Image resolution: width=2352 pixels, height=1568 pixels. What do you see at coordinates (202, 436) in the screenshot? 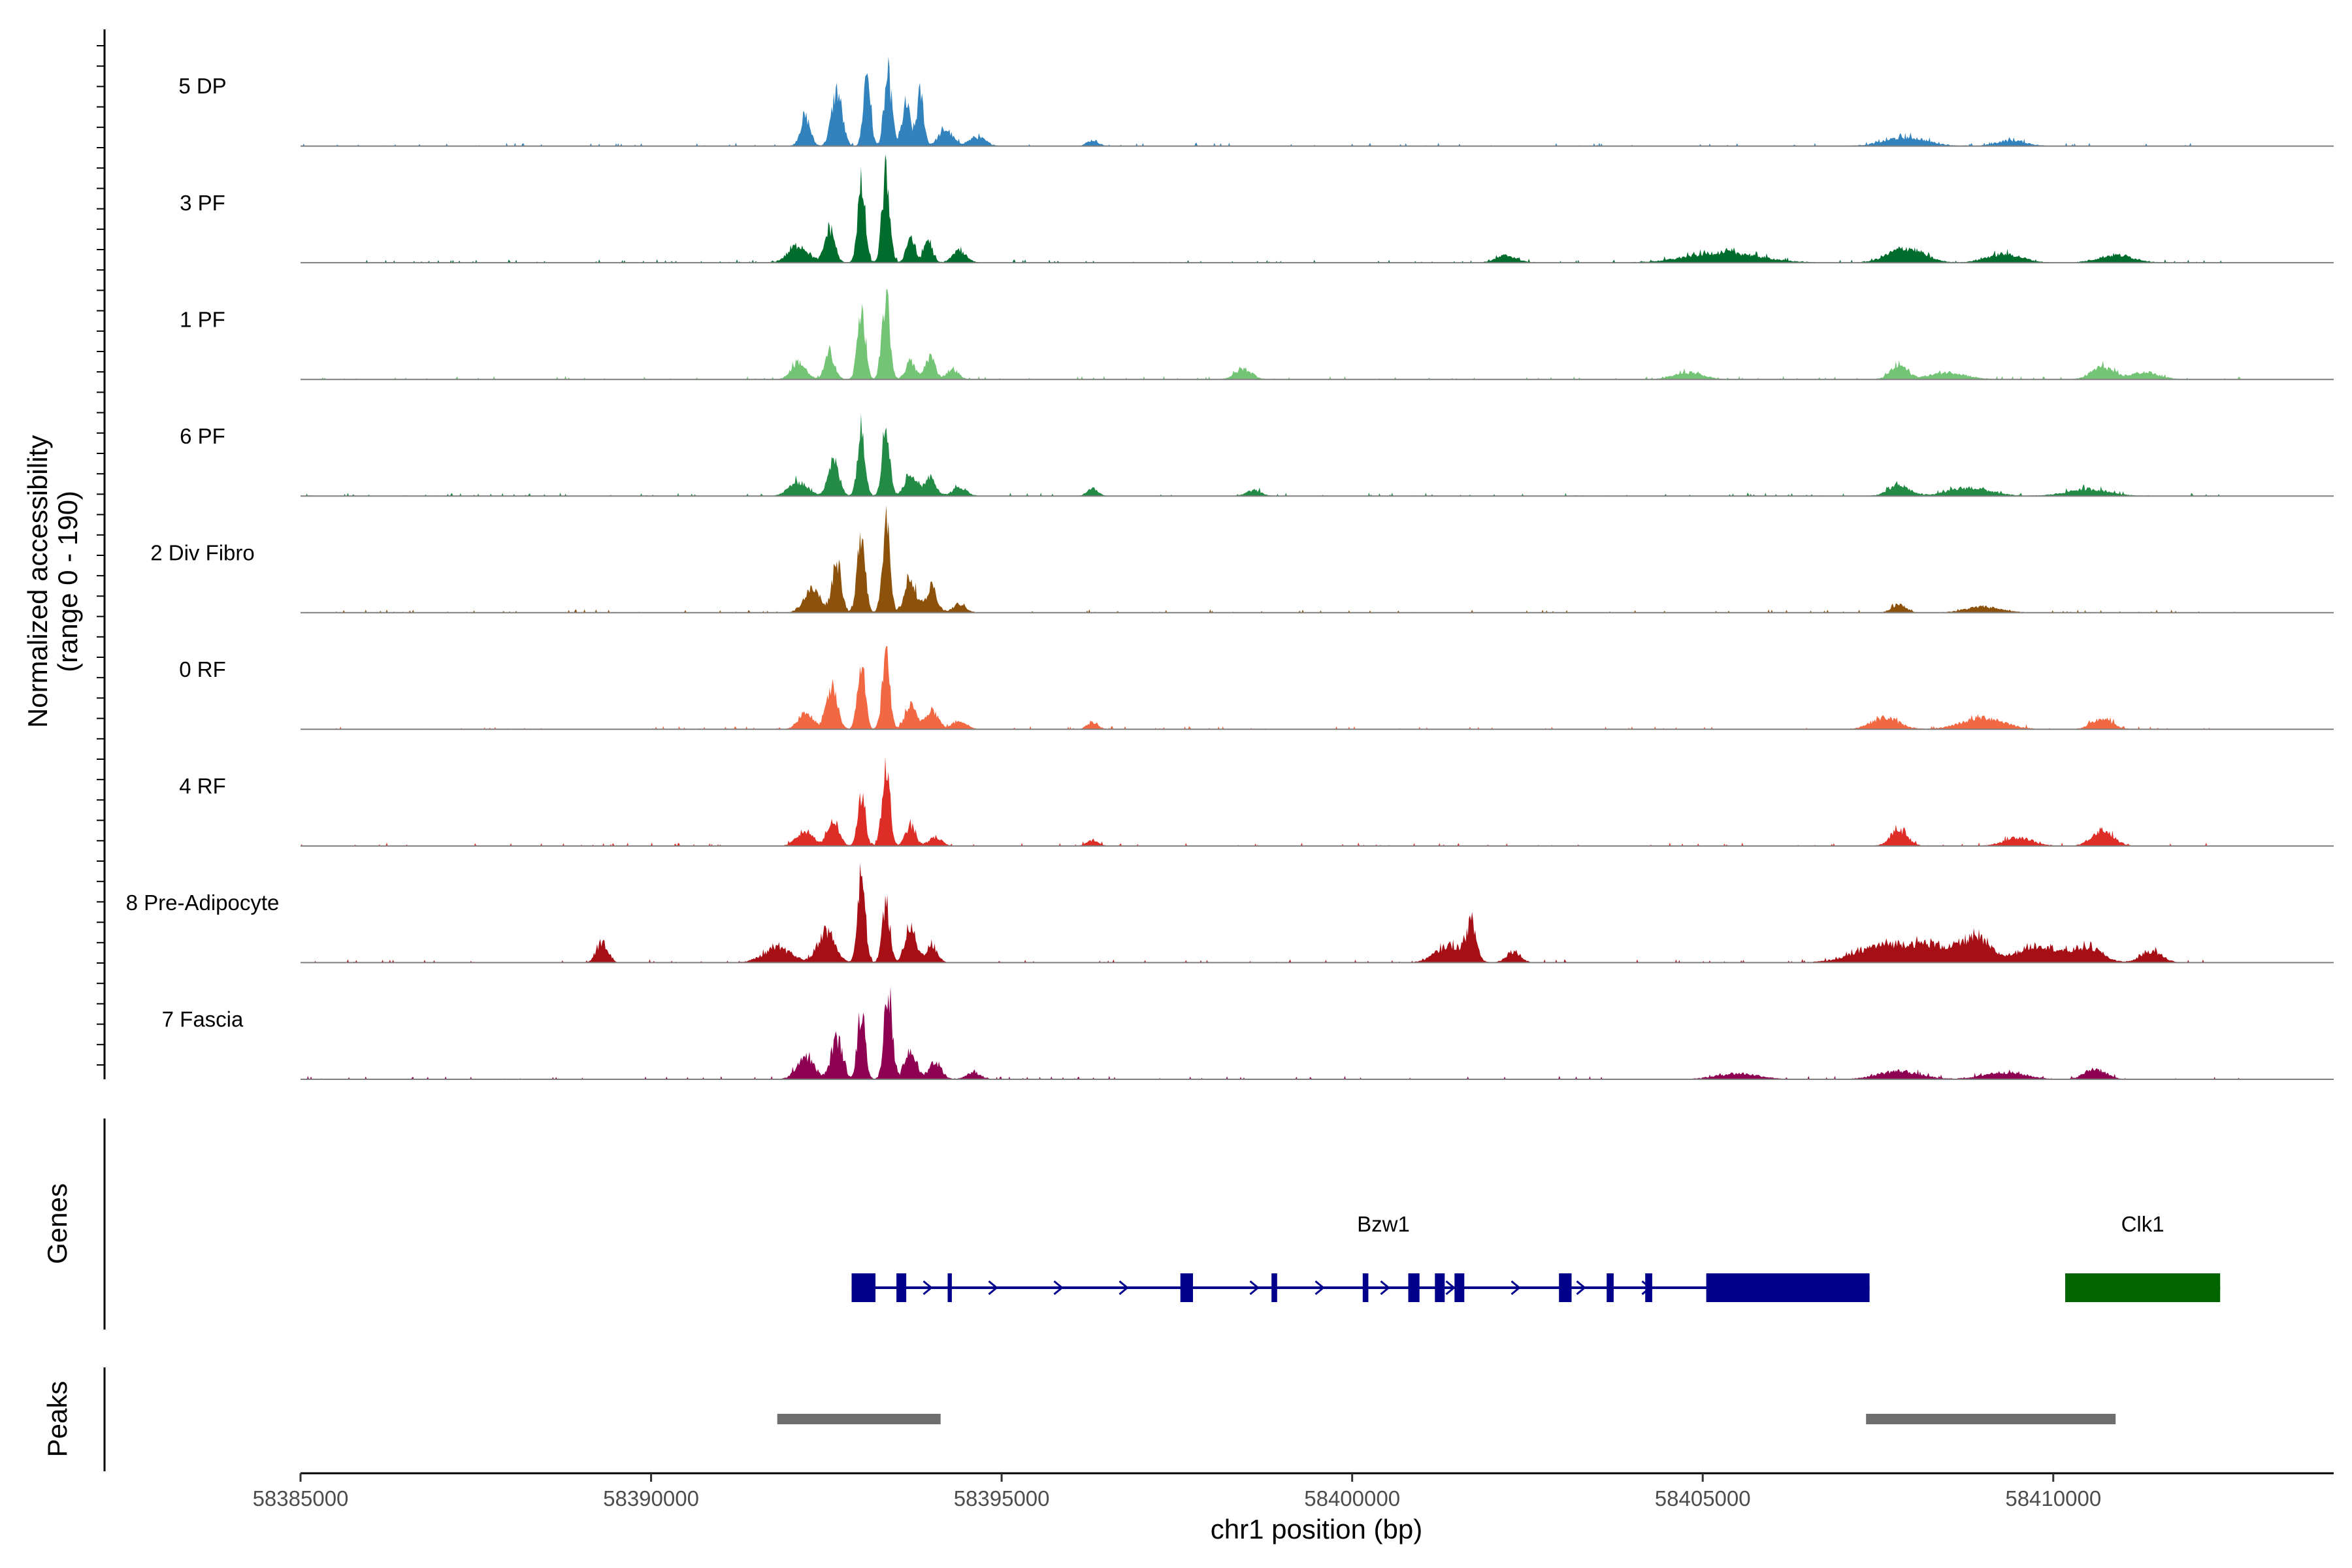
I see `track-label: 6 PF` at bounding box center [202, 436].